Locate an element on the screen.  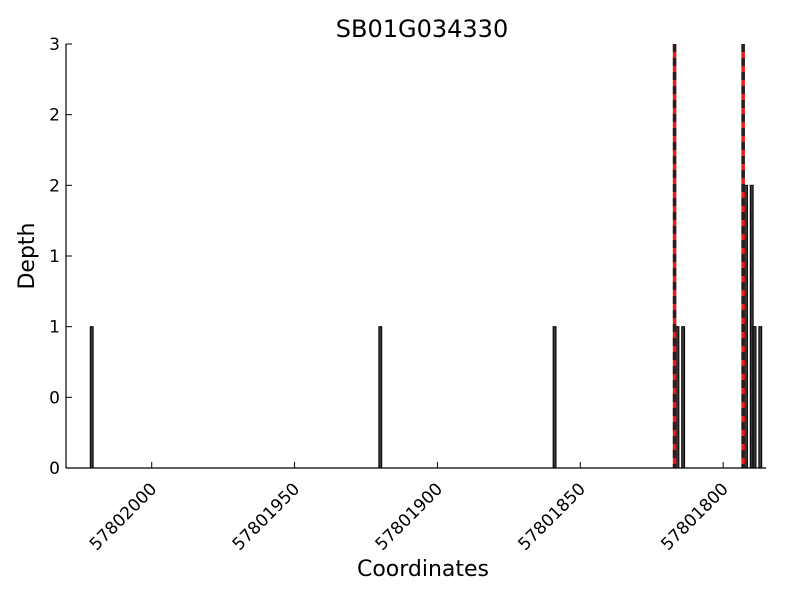
y-tick-label-2: 1 is located at coordinates (54, 328).